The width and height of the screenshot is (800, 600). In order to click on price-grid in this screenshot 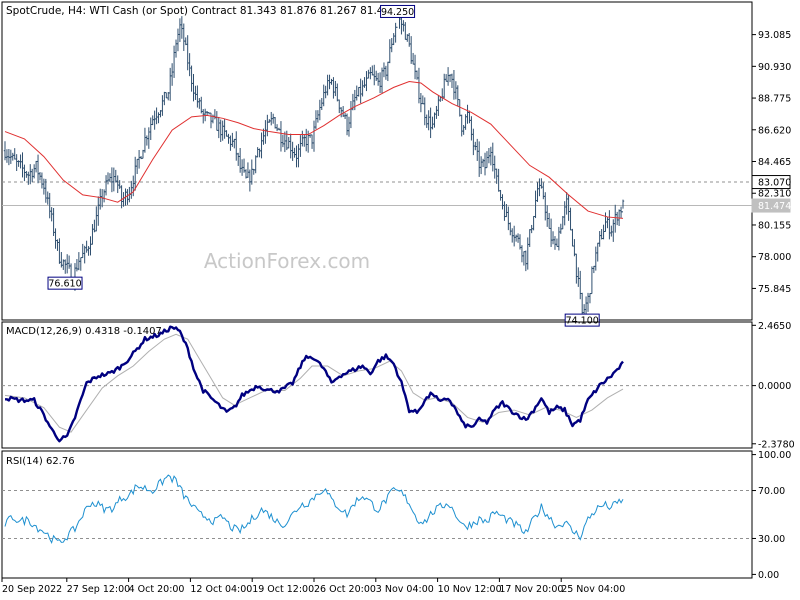, I will do `click(377, 194)`.